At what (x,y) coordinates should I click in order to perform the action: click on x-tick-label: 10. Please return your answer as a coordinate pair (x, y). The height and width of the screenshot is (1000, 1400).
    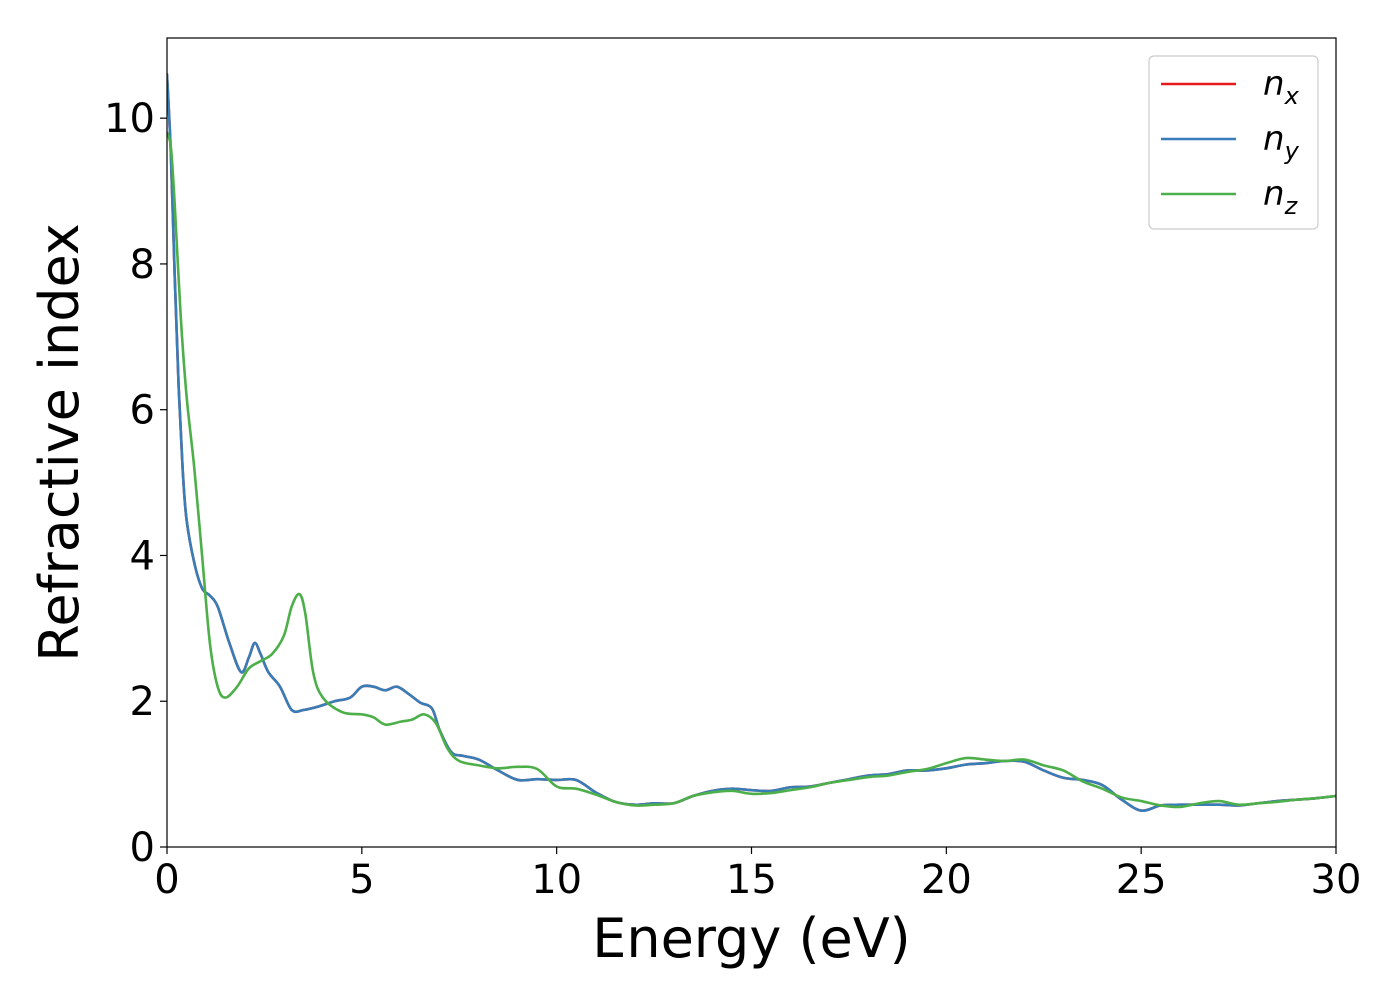
    Looking at the image, I should click on (556, 880).